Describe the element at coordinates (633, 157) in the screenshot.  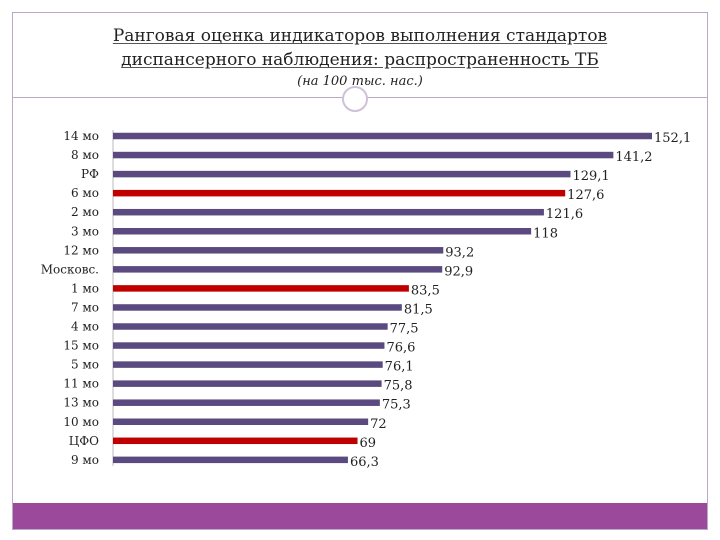
I see `data-label: 141,2` at that location.